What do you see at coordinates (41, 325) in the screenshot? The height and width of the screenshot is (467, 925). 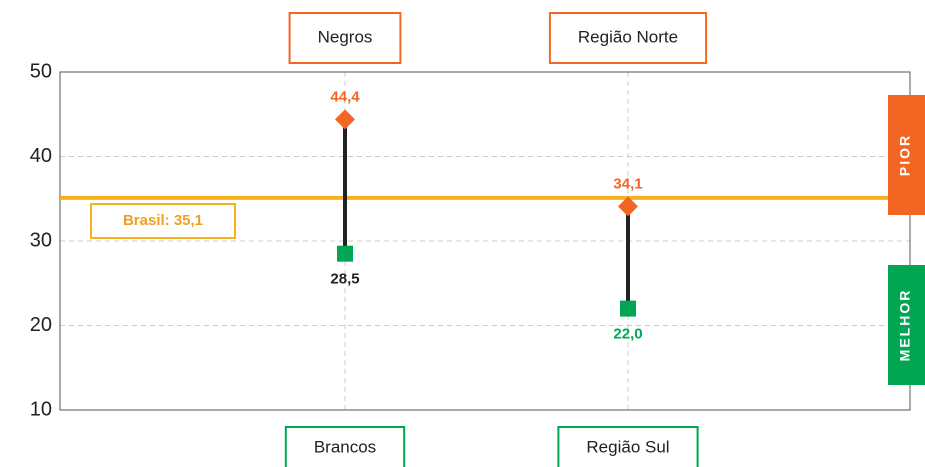 I see `y-tick-label: 20` at bounding box center [41, 325].